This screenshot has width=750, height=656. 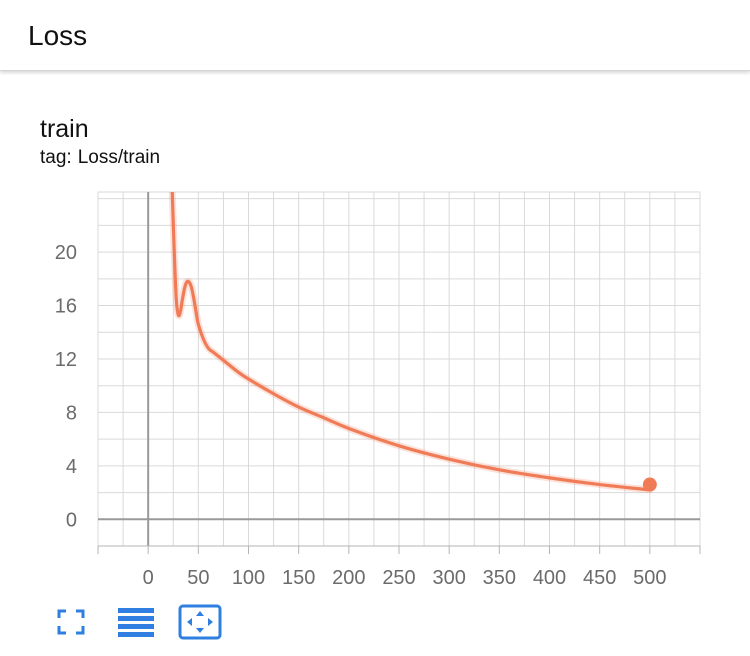 I want to click on x-tick-label: 350, so click(x=499, y=578).